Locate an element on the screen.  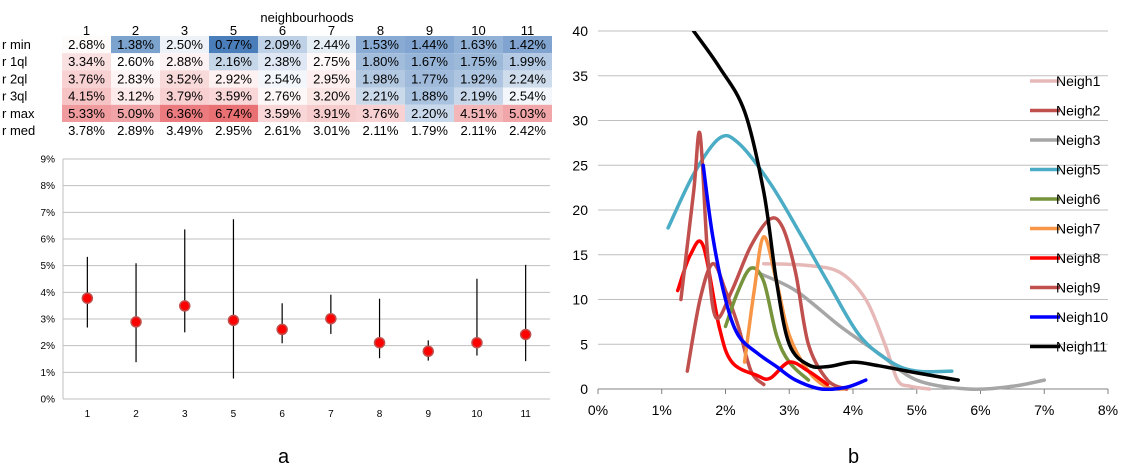
table-cell-value: 3.34% is located at coordinates (86, 61).